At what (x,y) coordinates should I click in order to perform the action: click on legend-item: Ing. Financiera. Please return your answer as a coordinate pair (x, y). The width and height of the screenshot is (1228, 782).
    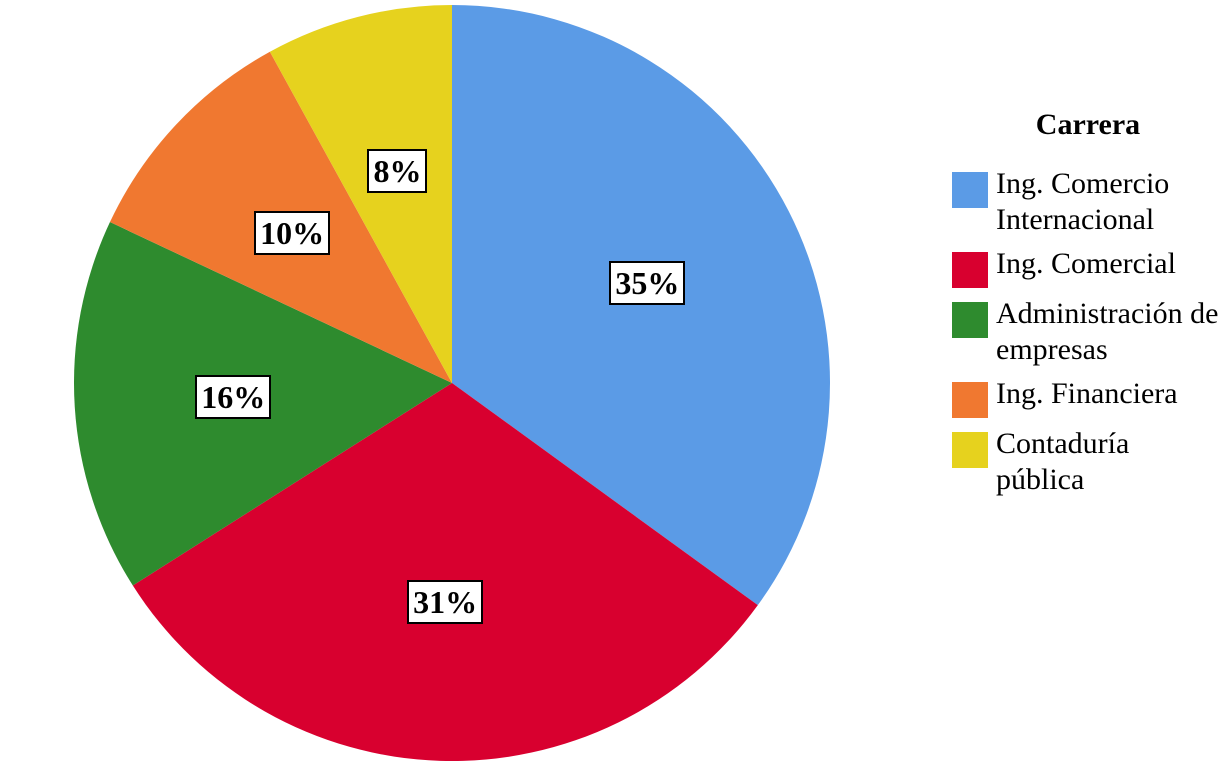
    Looking at the image, I should click on (1088, 397).